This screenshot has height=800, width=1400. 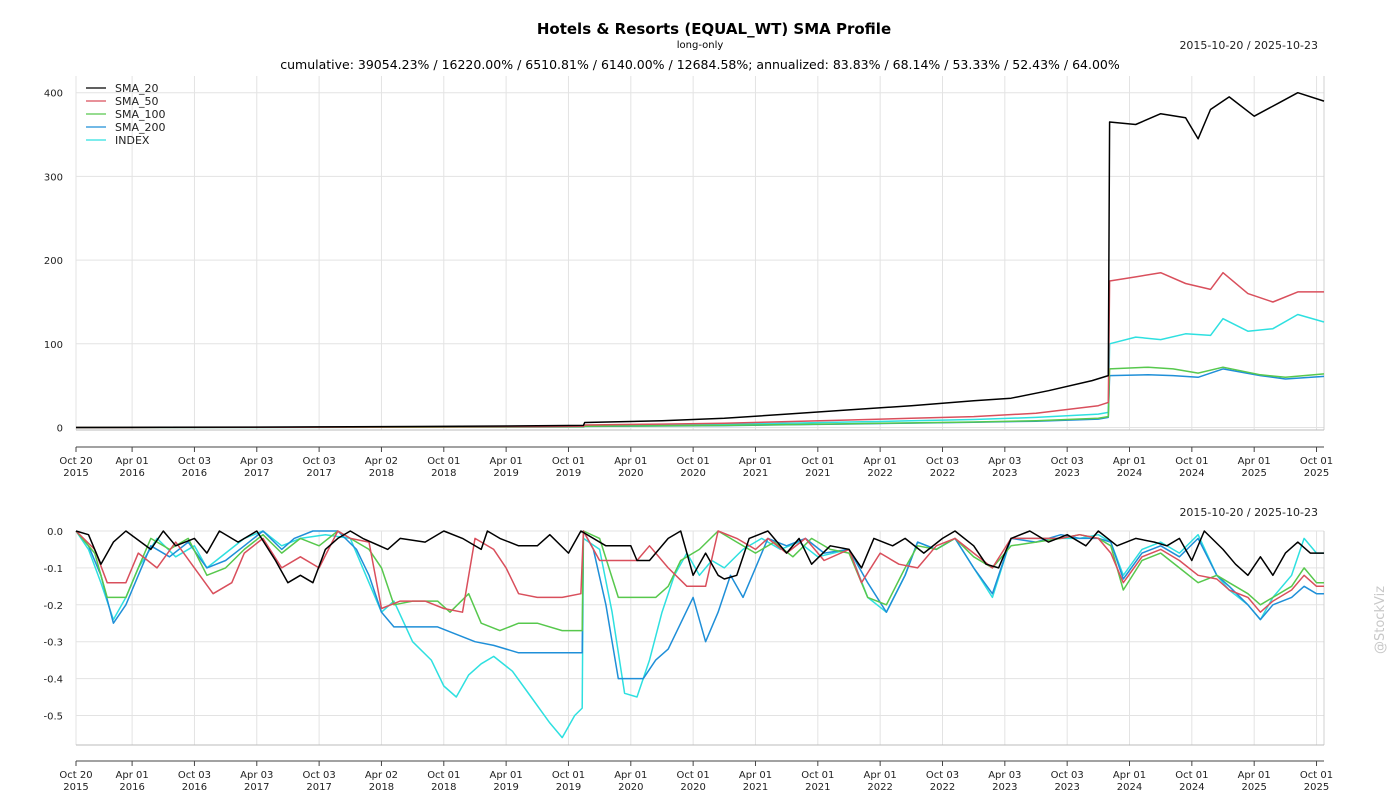 What do you see at coordinates (256, 787) in the screenshot?
I see `bottom-x-tick-year: 2017` at bounding box center [256, 787].